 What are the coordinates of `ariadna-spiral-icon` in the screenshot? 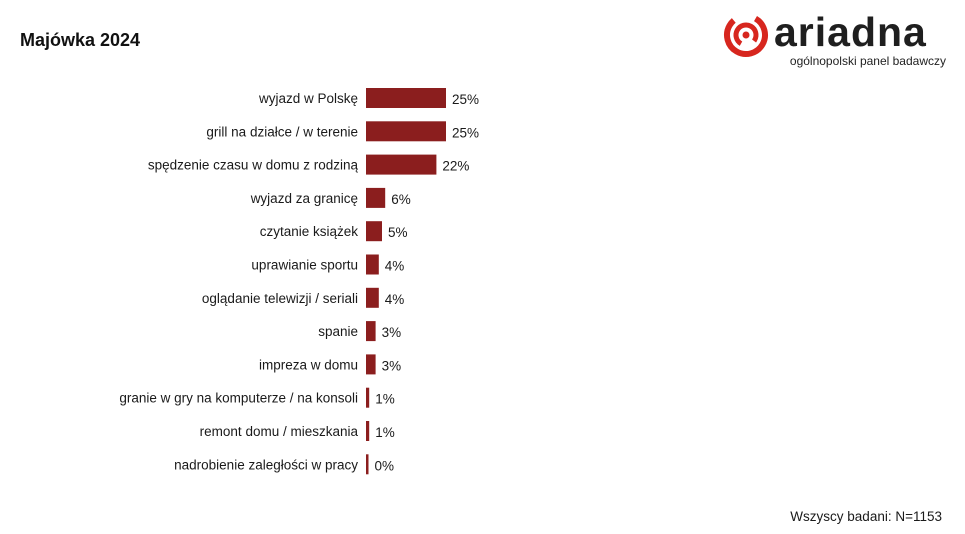 It's located at (746, 34).